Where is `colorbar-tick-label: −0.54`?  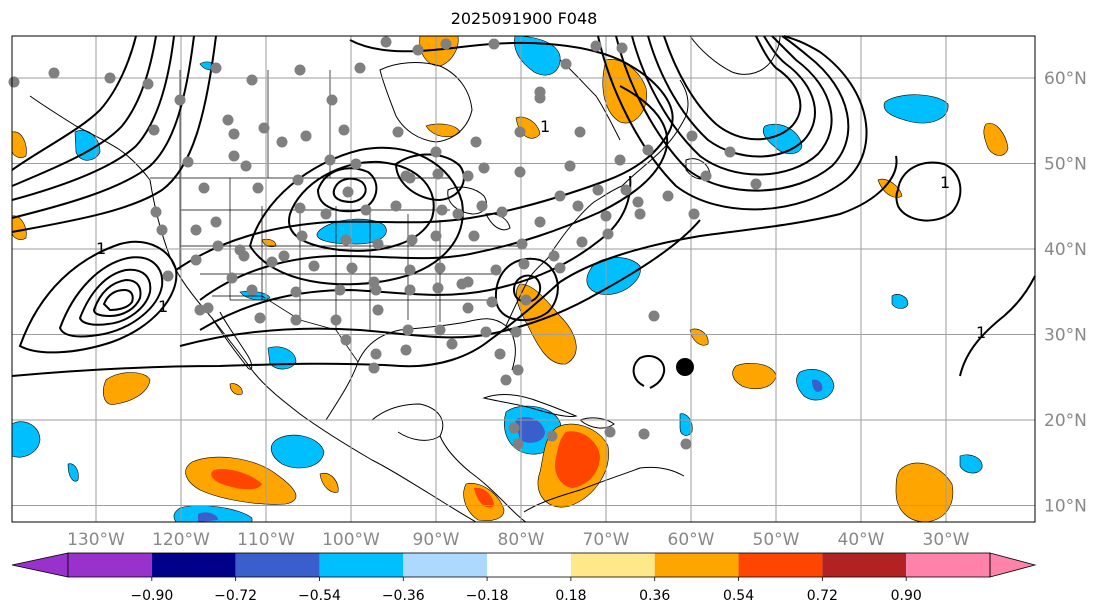
colorbar-tick-label: −0.54 is located at coordinates (319, 596).